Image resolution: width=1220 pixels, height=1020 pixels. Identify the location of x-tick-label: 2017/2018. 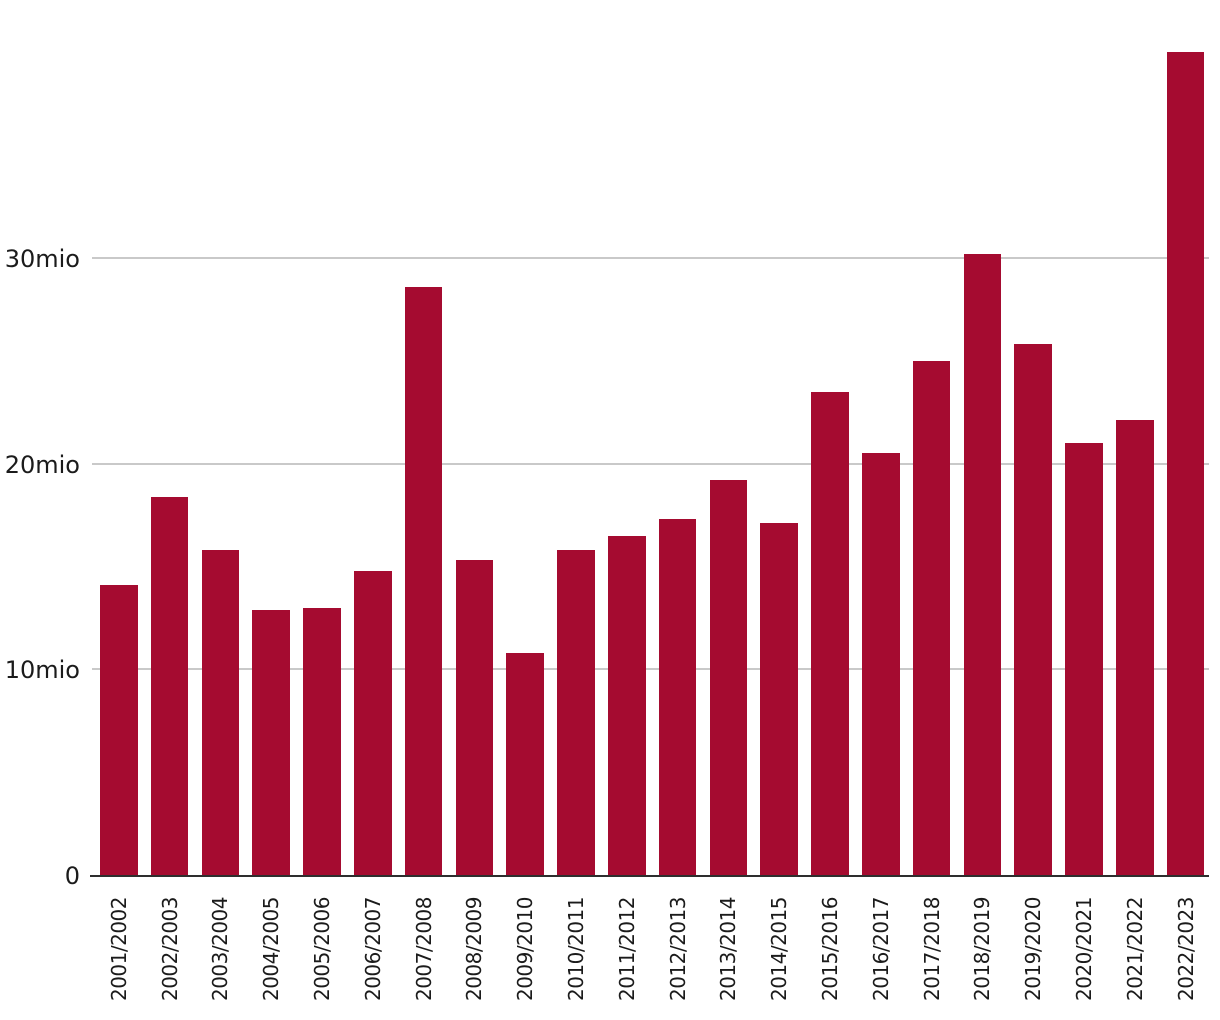
(931, 949).